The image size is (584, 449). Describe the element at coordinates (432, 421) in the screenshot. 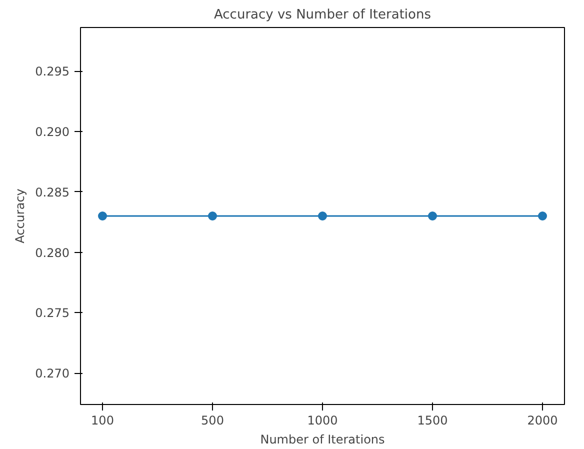

I see `x-tick-label: 1500` at that location.